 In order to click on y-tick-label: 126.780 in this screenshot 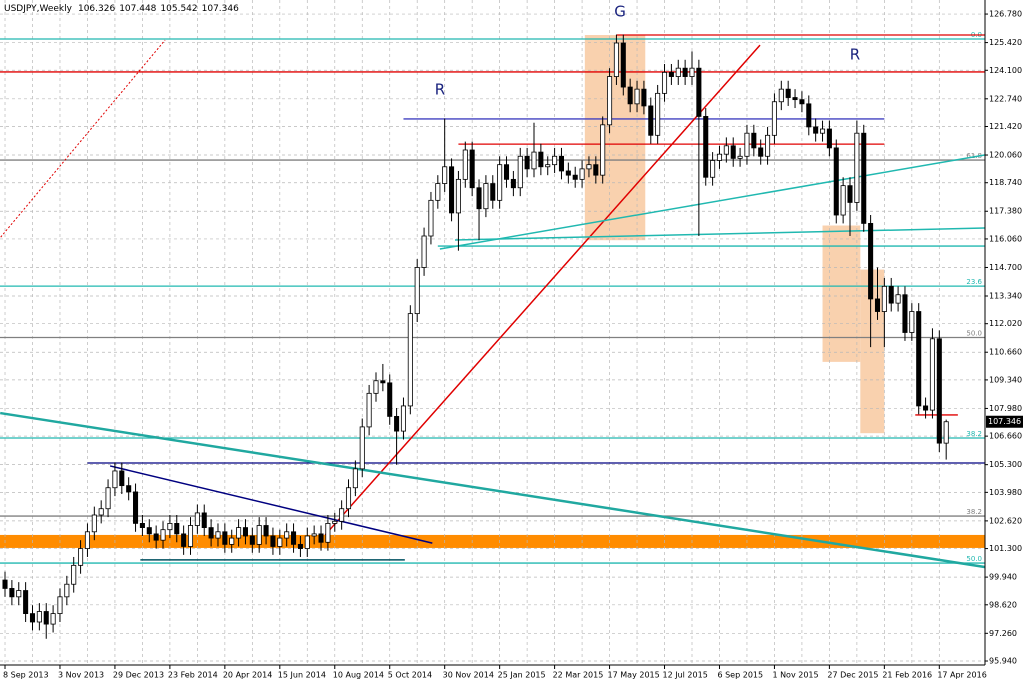, I will do `click(1005, 14)`.